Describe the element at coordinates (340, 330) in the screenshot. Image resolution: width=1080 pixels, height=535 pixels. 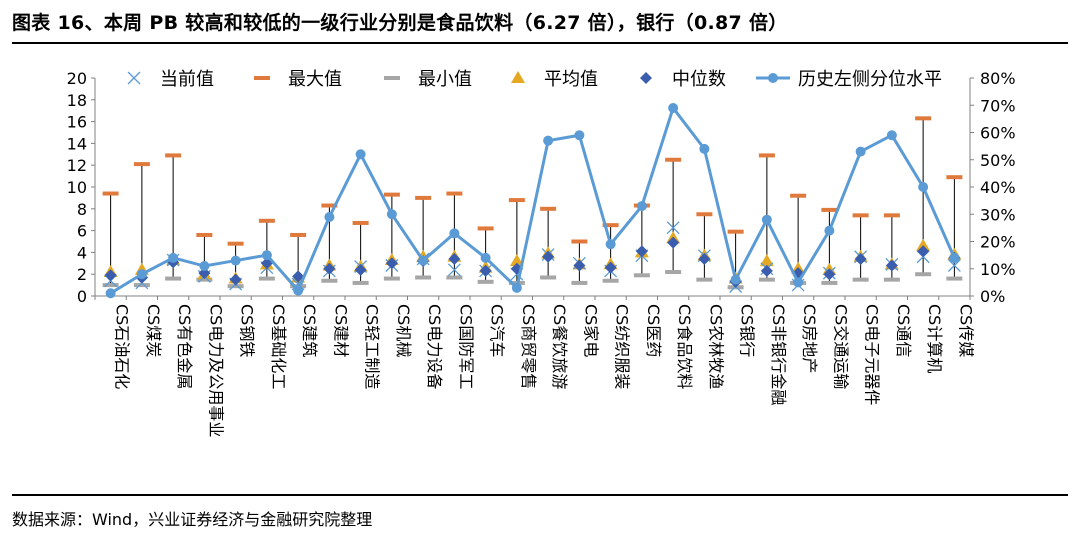
I see `category-label: CS建材` at that location.